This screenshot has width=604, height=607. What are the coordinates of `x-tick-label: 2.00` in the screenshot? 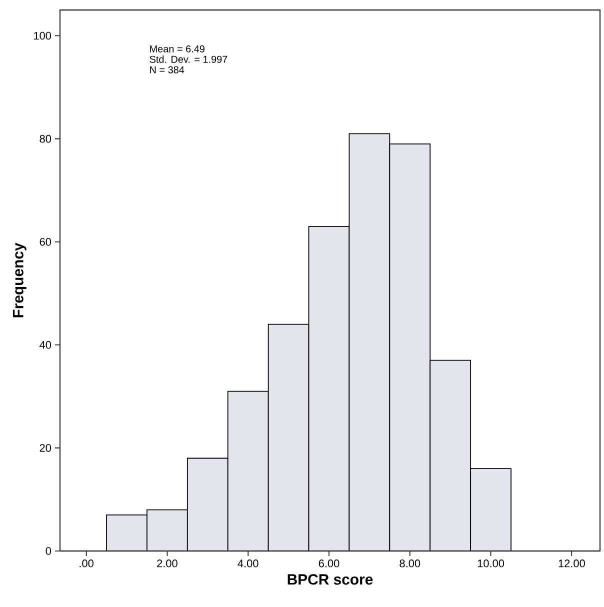 It's located at (167, 564).